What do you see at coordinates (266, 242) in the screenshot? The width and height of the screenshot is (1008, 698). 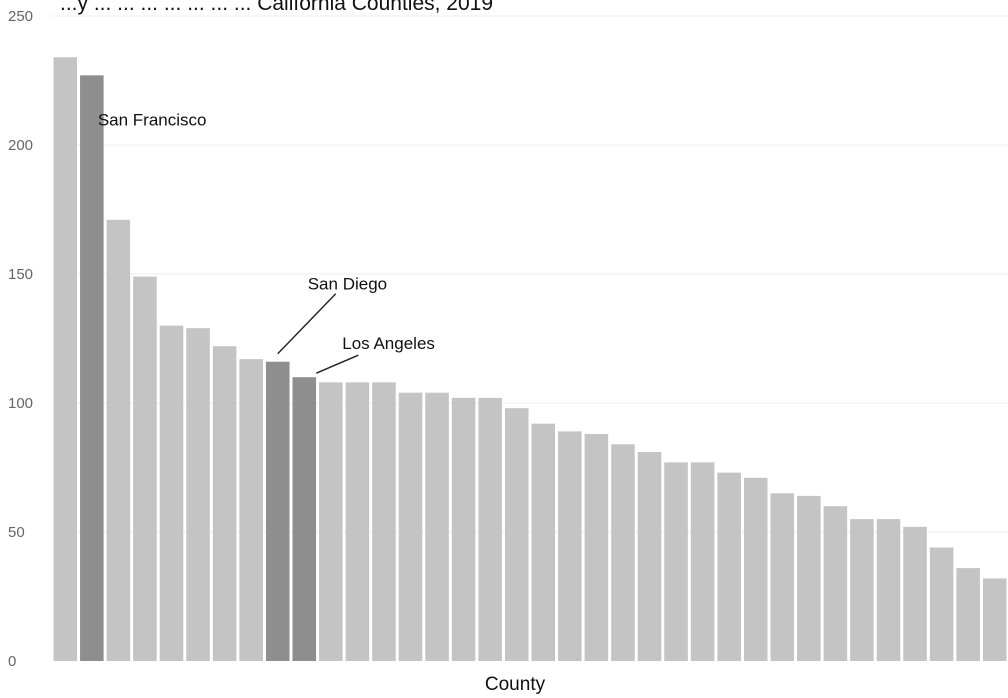 I see `annotations: San Francisco San Diego Los Angeles` at bounding box center [266, 242].